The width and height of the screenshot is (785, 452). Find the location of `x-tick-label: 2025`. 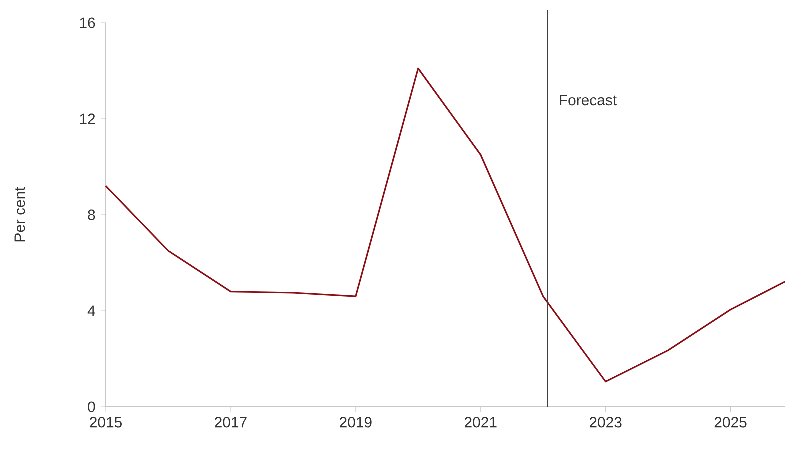

x-tick-label: 2025 is located at coordinates (730, 422).